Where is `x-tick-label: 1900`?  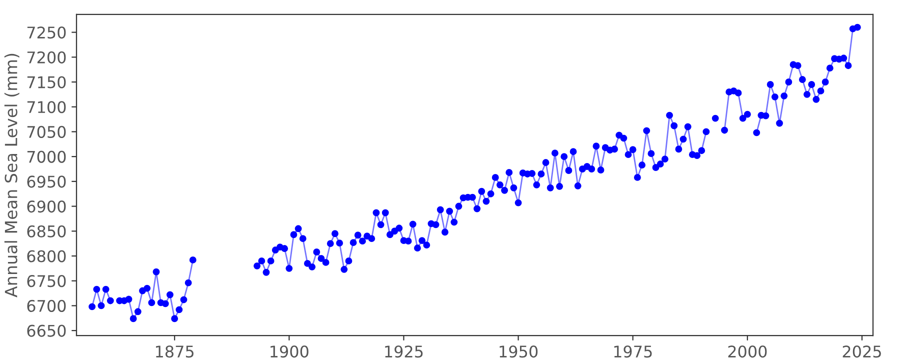
x-tick-label: 1900 is located at coordinates (289, 352).